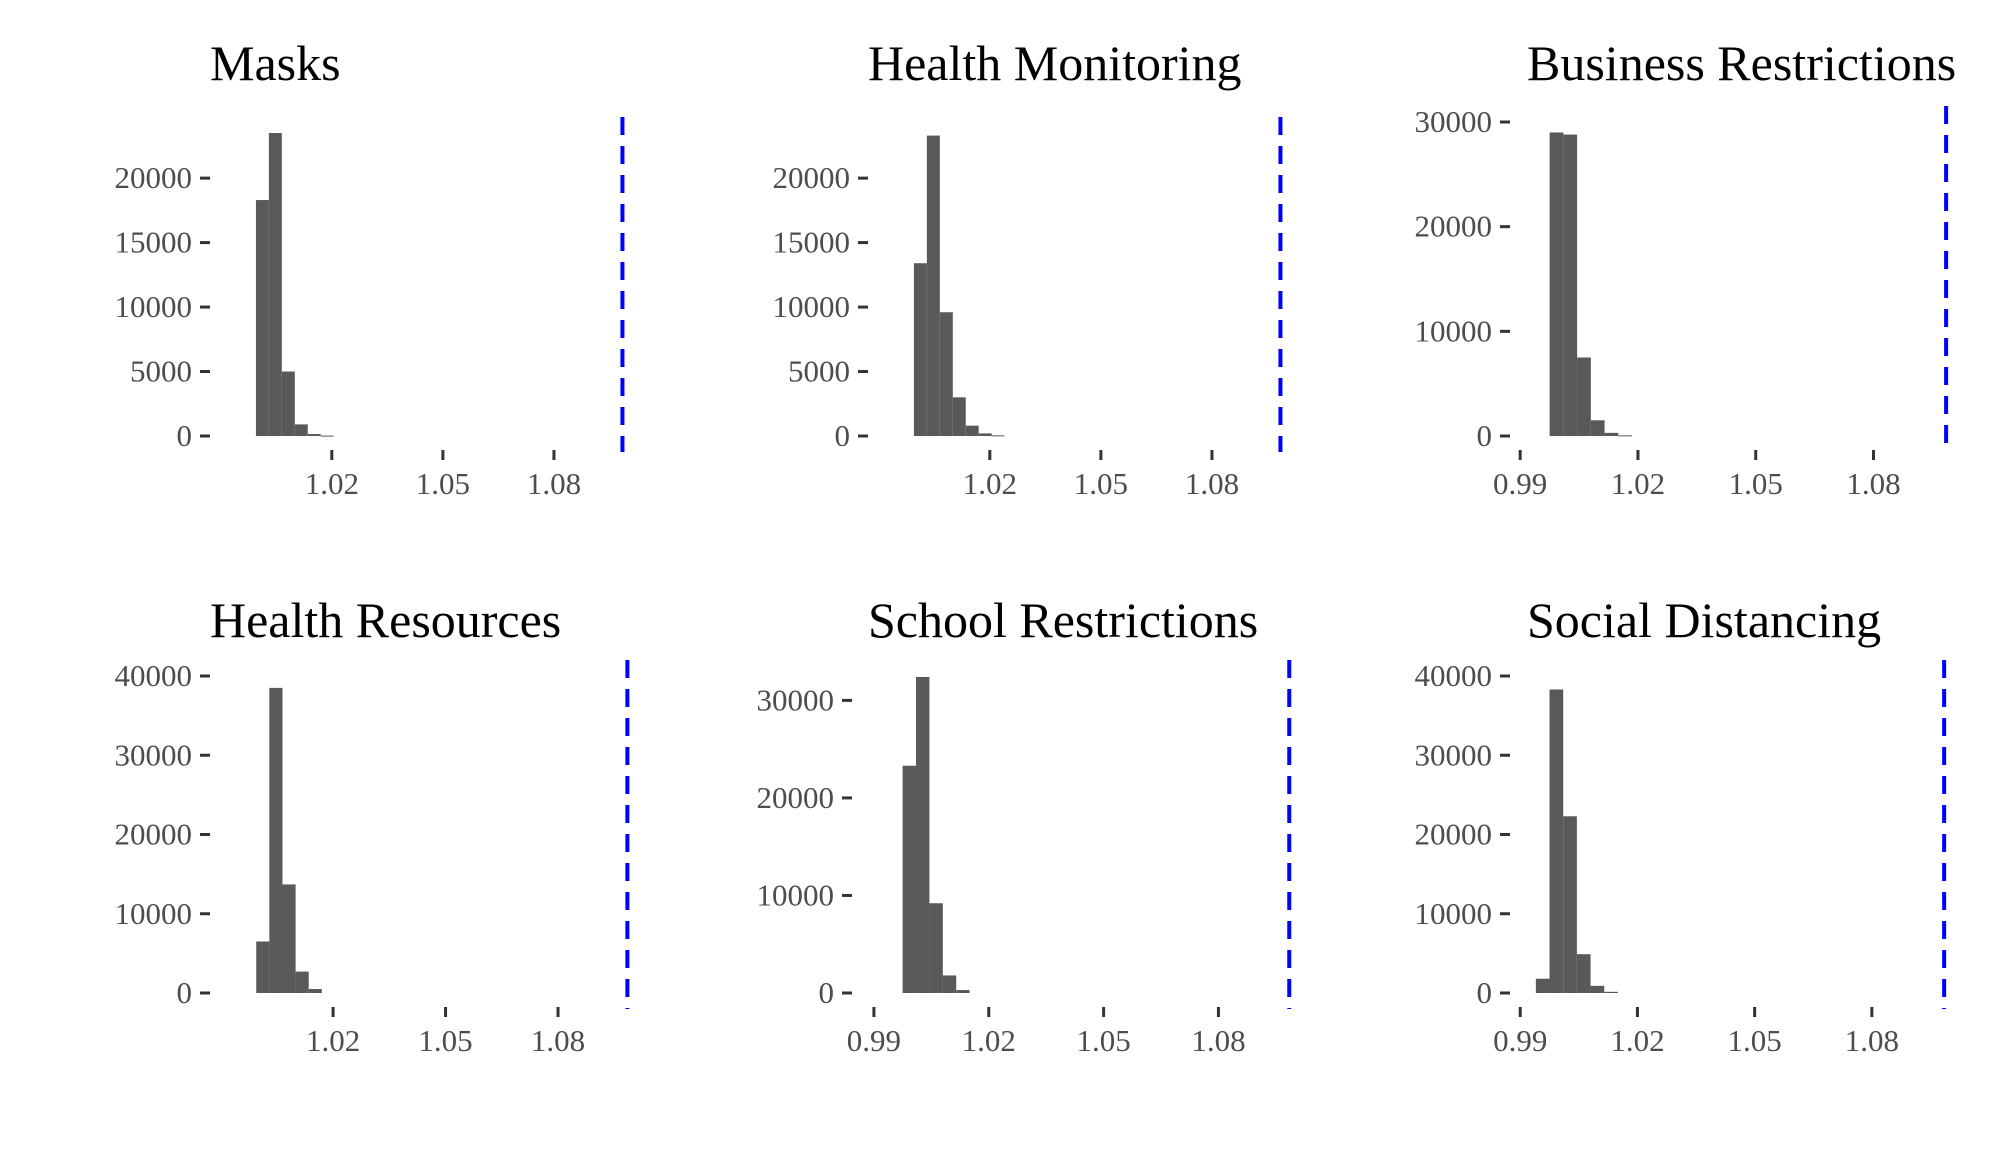  I want to click on panel-title: School Restrictions, so click(1063, 620).